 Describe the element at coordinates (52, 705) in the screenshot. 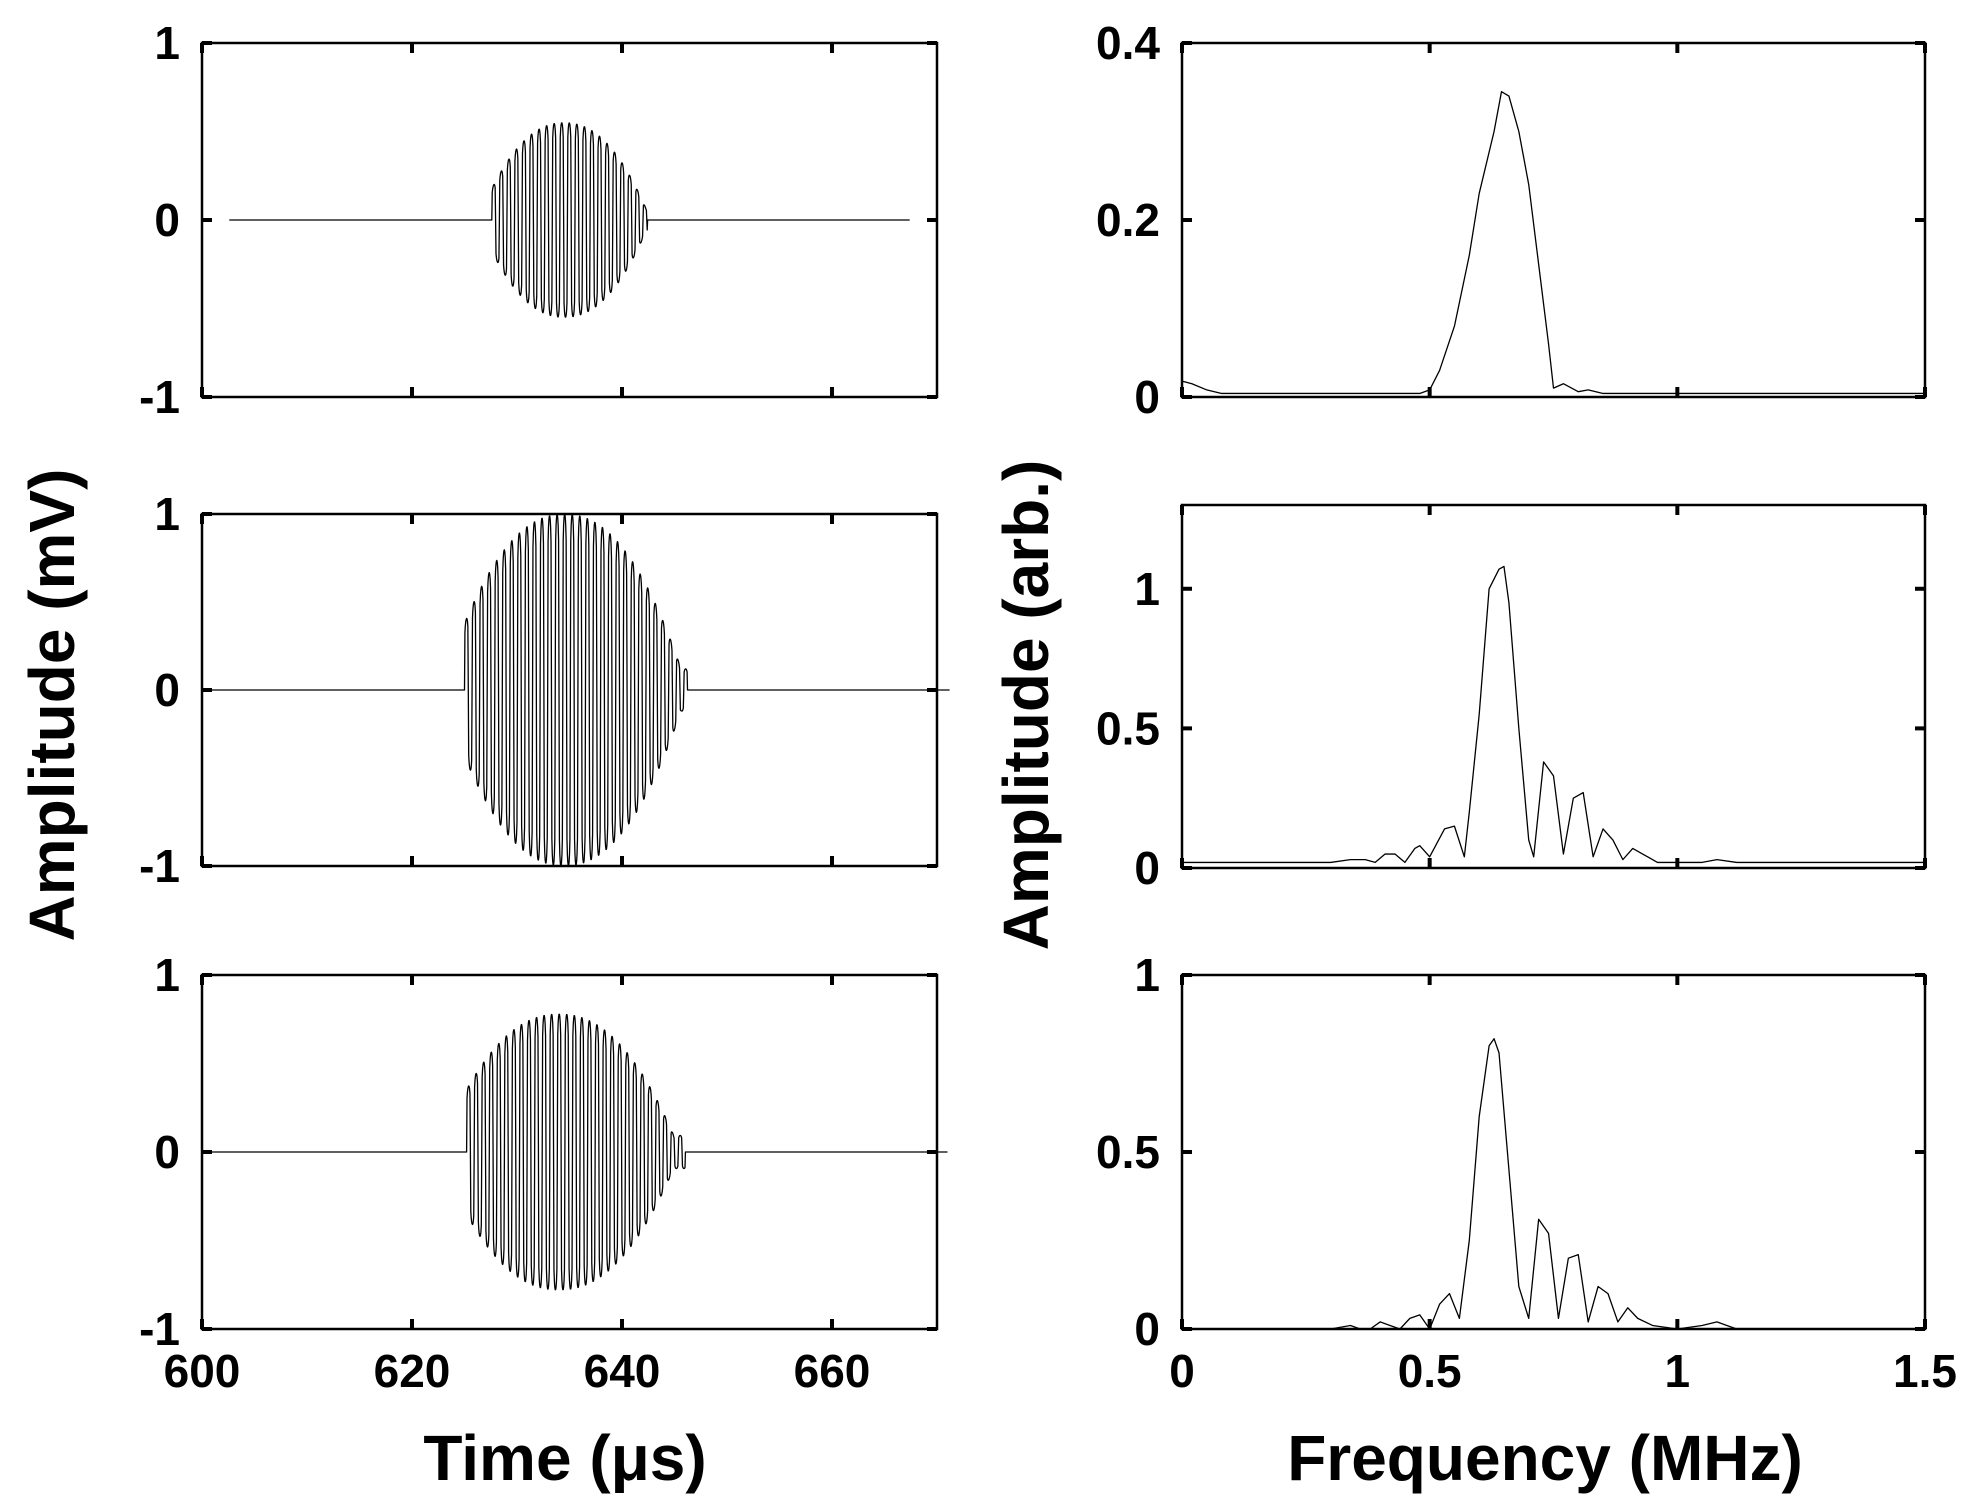

I see `left-y-axis-label: Amplitude (mV)` at that location.